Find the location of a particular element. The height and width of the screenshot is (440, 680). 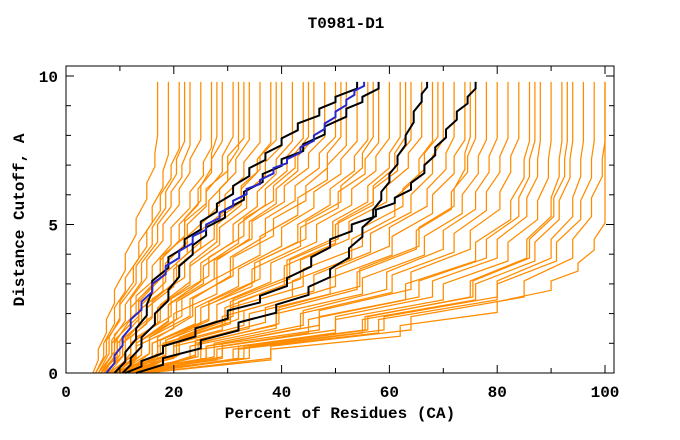

y-axis-label: Distance Cutoff, A is located at coordinates (20, 219).